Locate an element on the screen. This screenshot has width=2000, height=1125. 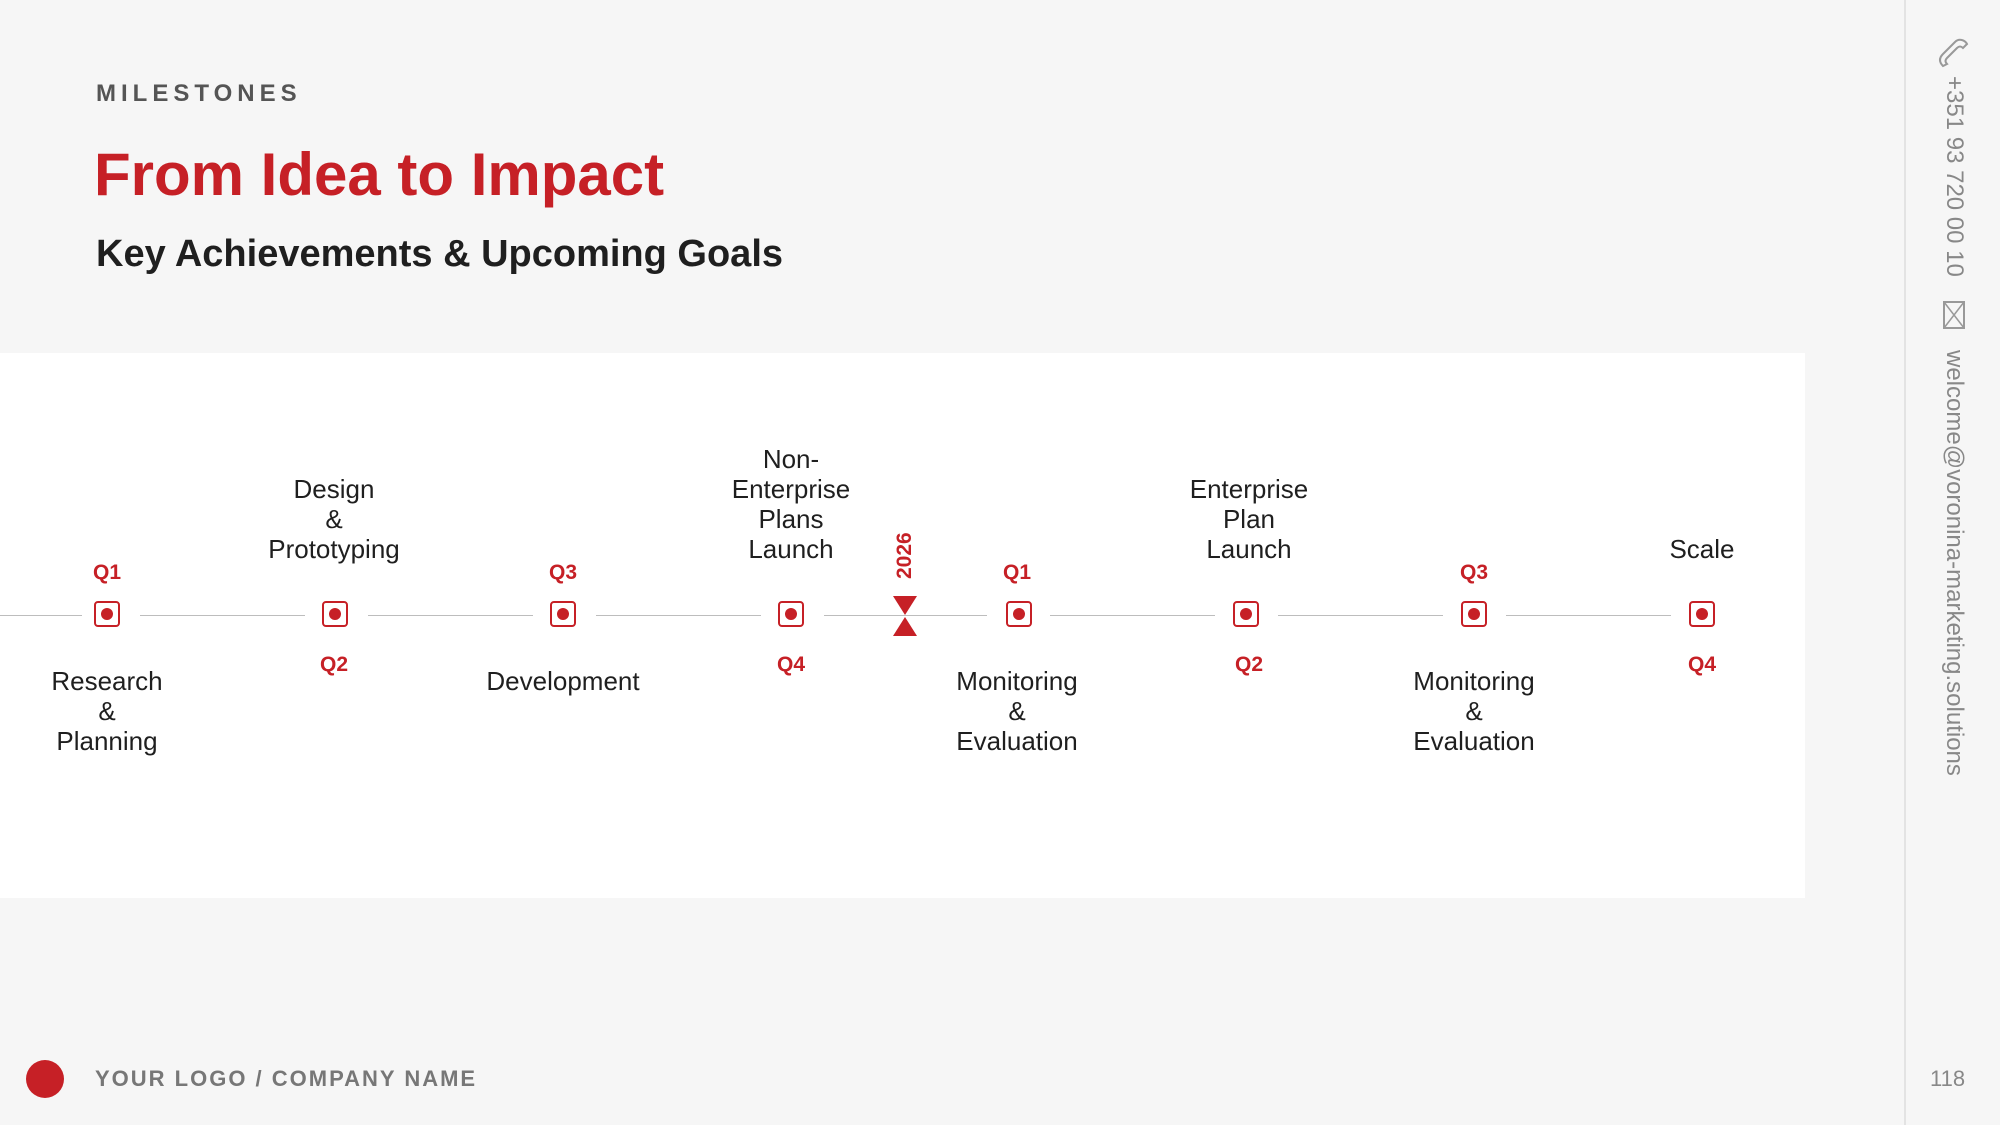
milestone-label: Enterprise Plan Launch is located at coordinates (1249, 519).